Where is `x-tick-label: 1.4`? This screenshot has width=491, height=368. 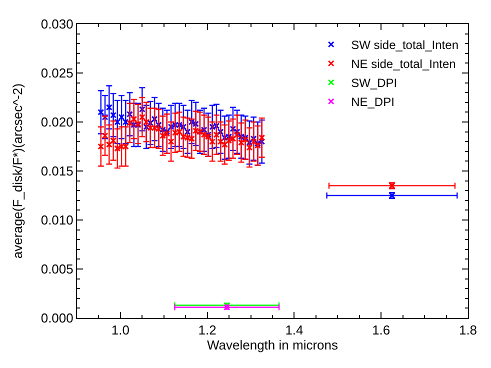
x-tick-label: 1.4 is located at coordinates (294, 330).